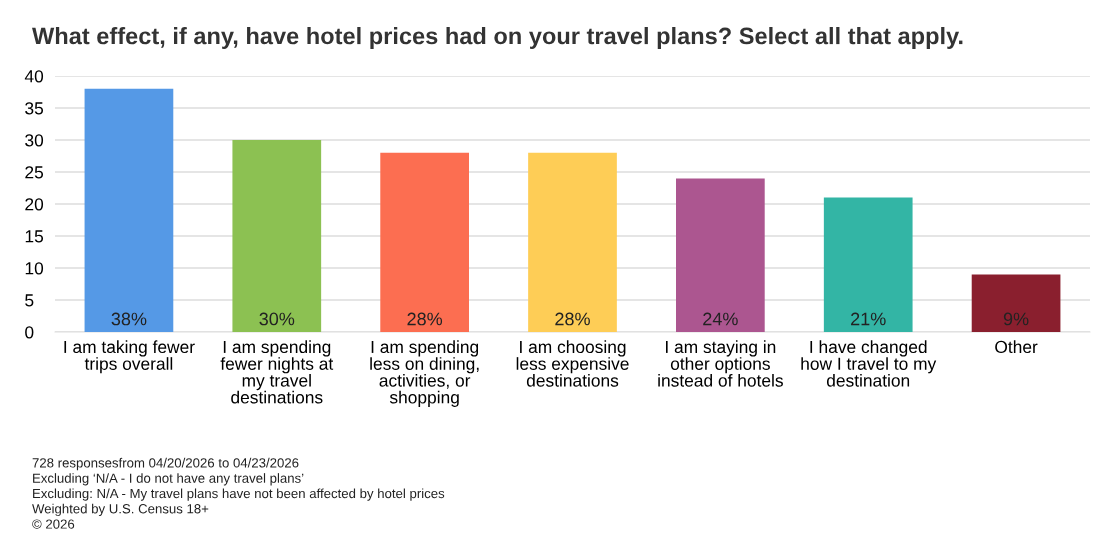  What do you see at coordinates (868, 319) in the screenshot?
I see `data-label: 21%` at bounding box center [868, 319].